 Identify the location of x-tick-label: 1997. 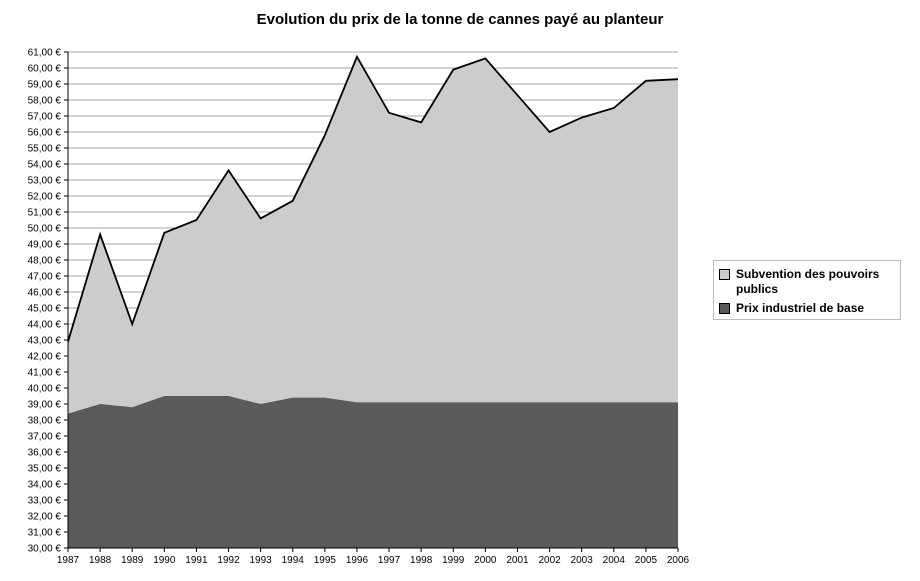
(389, 560).